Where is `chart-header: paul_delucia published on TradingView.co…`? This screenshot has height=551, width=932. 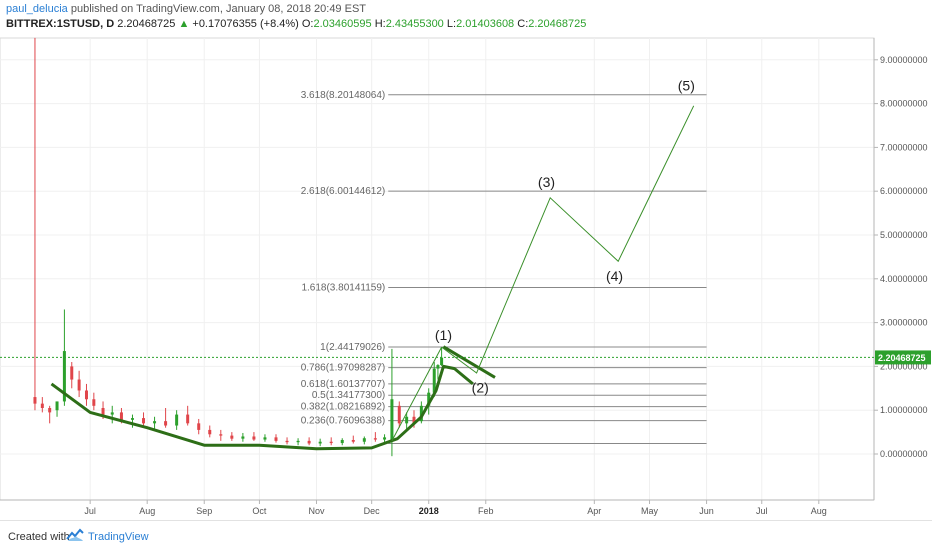 chart-header: paul_delucia published on TradingView.co… is located at coordinates (466, 19).